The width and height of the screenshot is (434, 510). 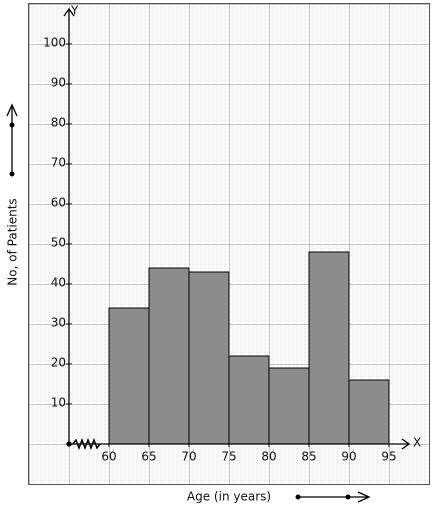 What do you see at coordinates (58, 363) in the screenshot?
I see `y-tick-label: 20` at bounding box center [58, 363].